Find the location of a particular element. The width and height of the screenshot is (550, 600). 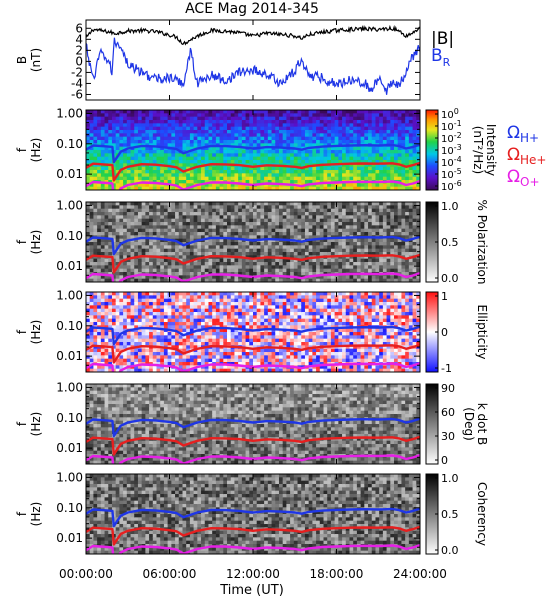

colorbar-tick-label: 10-1 is located at coordinates (451, 126).